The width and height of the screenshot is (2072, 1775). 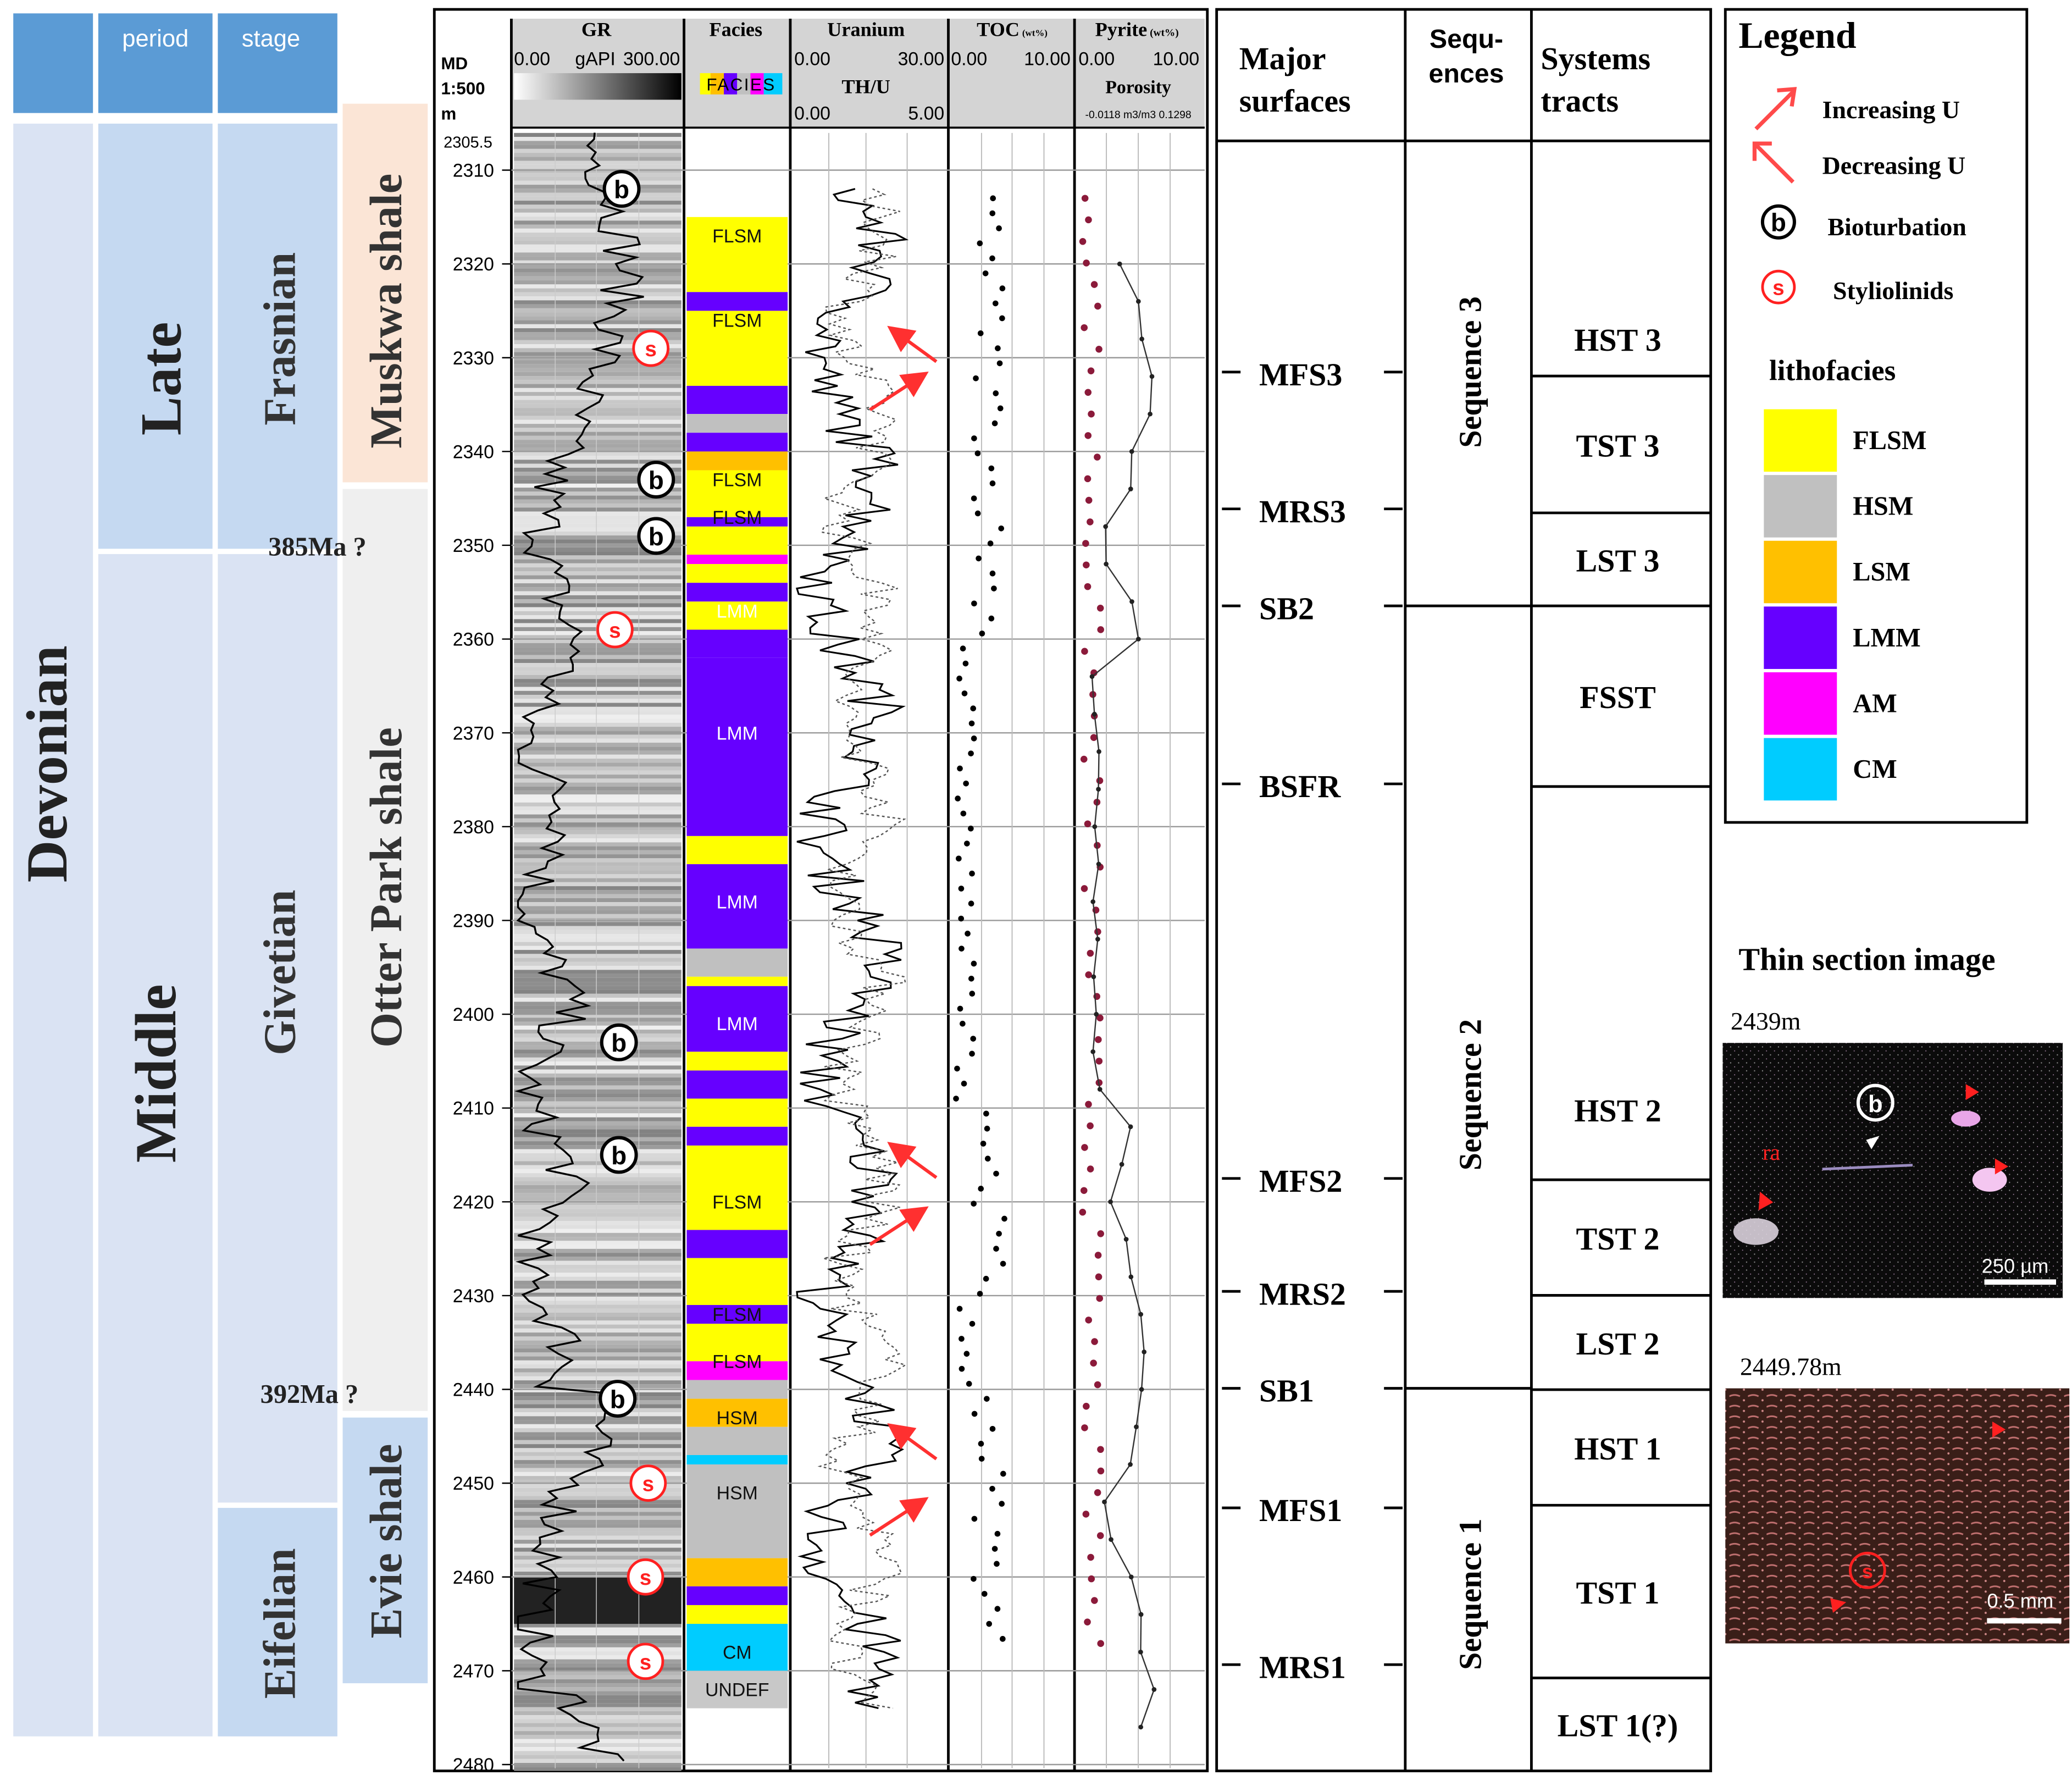 I want to click on facies-label: UNDEF, so click(x=737, y=1690).